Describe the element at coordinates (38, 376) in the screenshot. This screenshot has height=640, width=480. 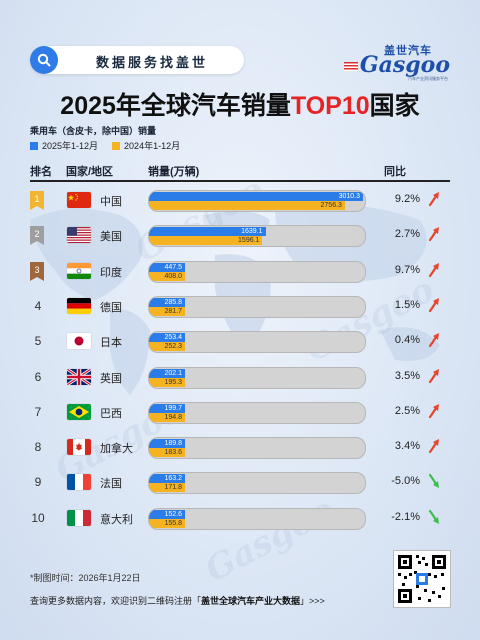
I see `rank-number: 6` at that location.